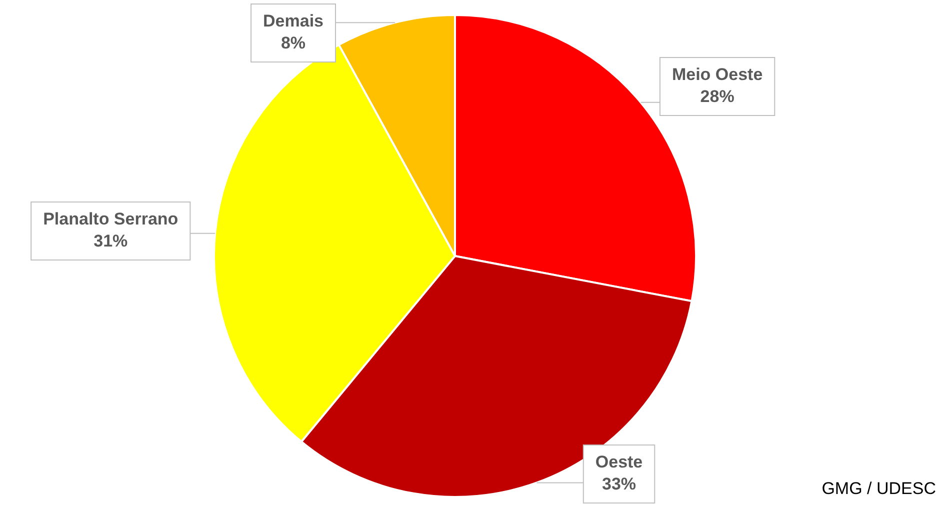  I want to click on data-label: 28%, so click(717, 96).